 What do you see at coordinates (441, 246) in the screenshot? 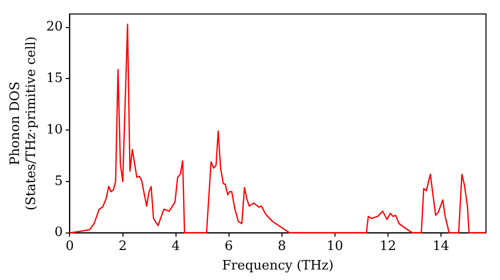
I see `x-tick-label: 14` at bounding box center [441, 246].